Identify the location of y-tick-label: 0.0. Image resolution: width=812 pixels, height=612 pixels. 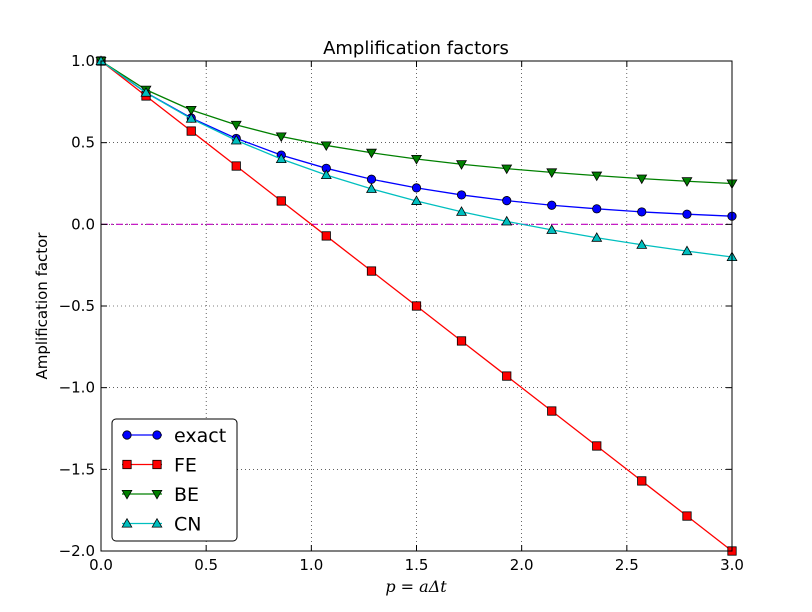
(83, 224).